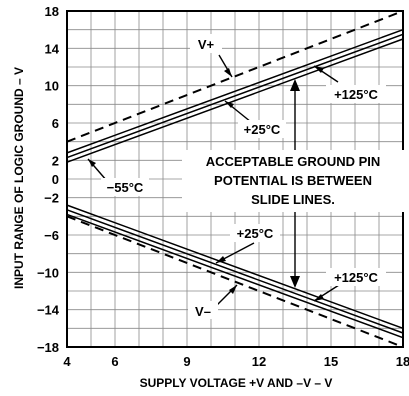 The height and width of the screenshot is (396, 409). Describe the element at coordinates (92, 163) in the screenshot. I see `tm55-arrowhead` at that location.